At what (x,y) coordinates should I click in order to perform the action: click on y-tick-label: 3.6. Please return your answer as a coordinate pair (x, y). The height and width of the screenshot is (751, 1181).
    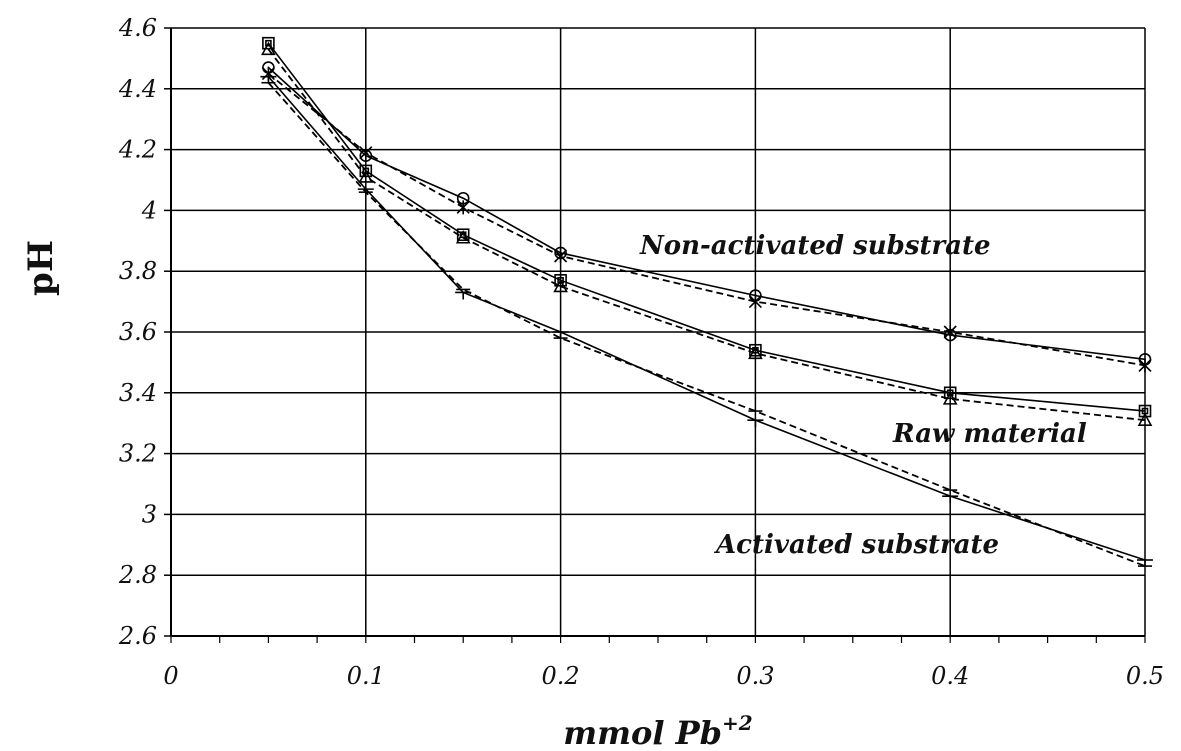
    Looking at the image, I should click on (138, 332).